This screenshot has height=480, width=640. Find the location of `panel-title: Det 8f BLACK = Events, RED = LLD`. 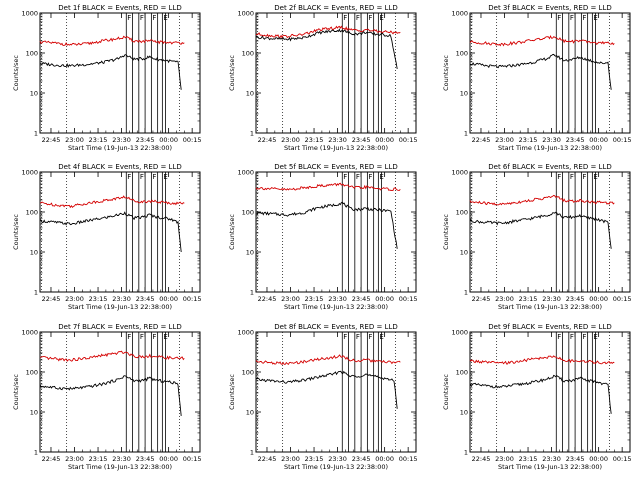

panel-title: Det 8f BLACK = Events, RED = LLD is located at coordinates (335, 327).